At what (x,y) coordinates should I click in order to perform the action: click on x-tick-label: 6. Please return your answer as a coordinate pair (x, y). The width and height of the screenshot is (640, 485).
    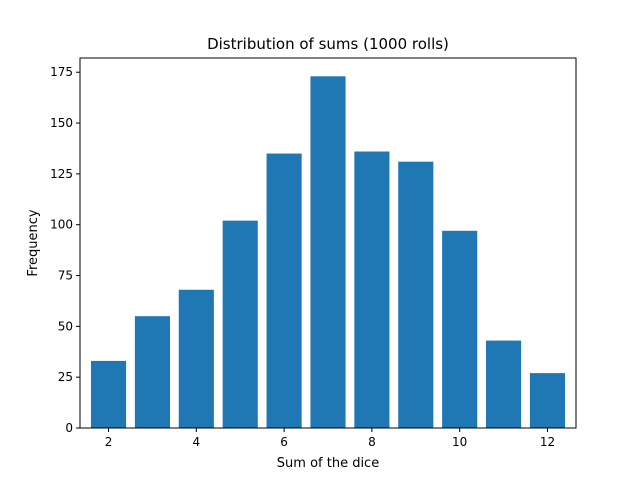
    Looking at the image, I should click on (284, 442).